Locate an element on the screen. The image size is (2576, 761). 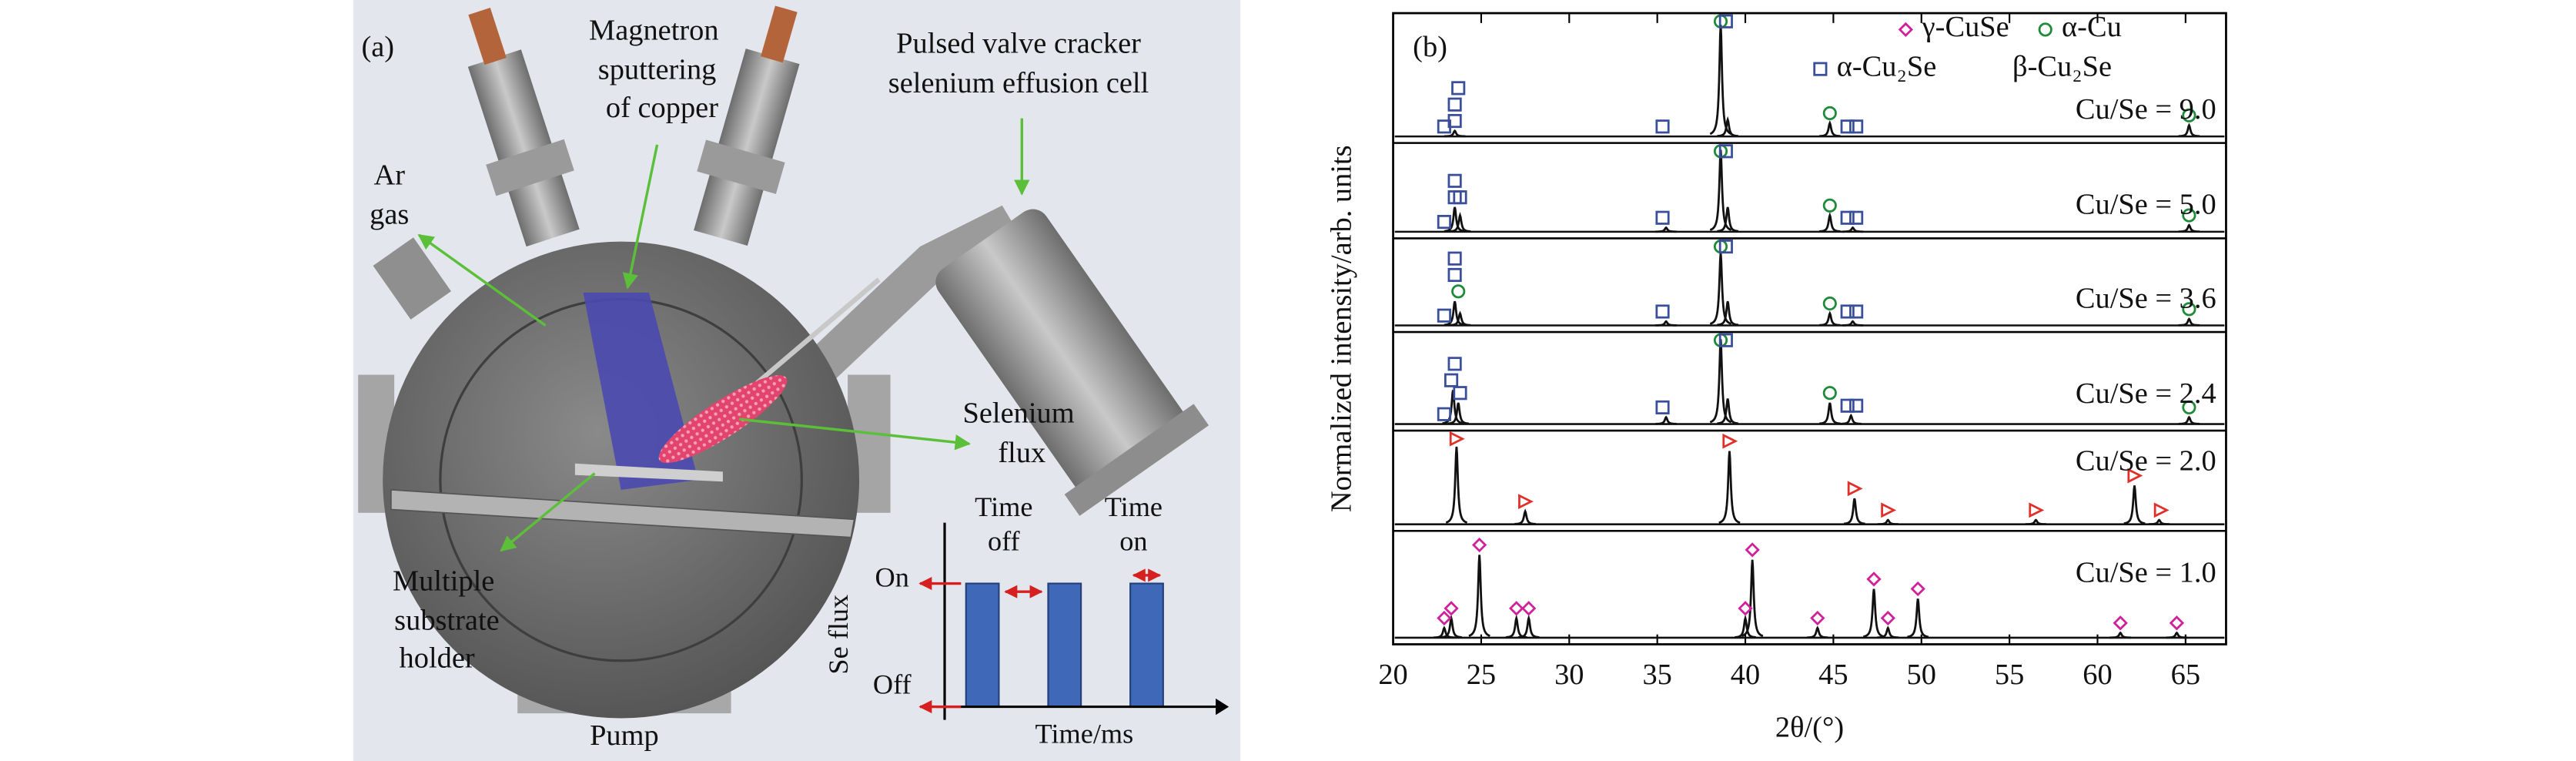
x-tick-label: 30 is located at coordinates (1569, 675).